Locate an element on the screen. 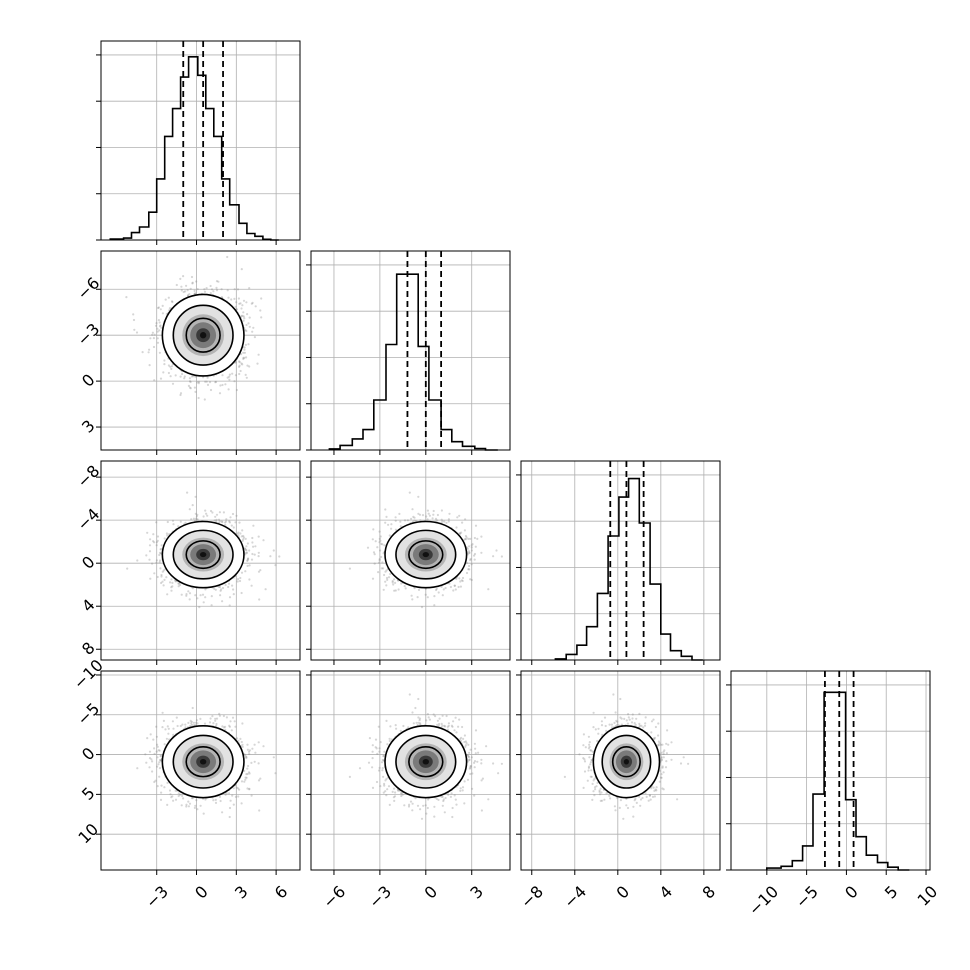 This screenshot has height=970, width=970. y-tick-label: −5 is located at coordinates (88, 714).